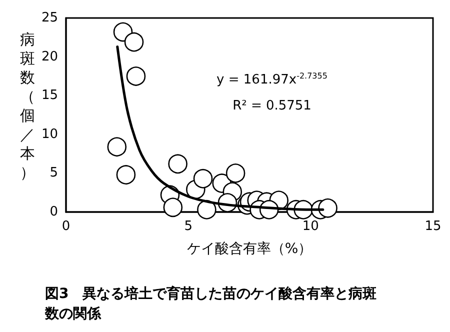 Image resolution: width=450 pixels, height=332 pixels. What do you see at coordinates (188, 226) in the screenshot?
I see `x-tick-label: 5` at bounding box center [188, 226].